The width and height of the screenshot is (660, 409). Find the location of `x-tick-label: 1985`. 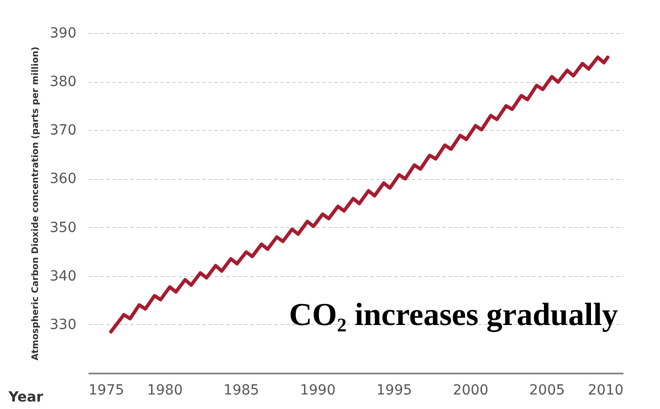

x-tick-label: 1985 is located at coordinates (242, 390).